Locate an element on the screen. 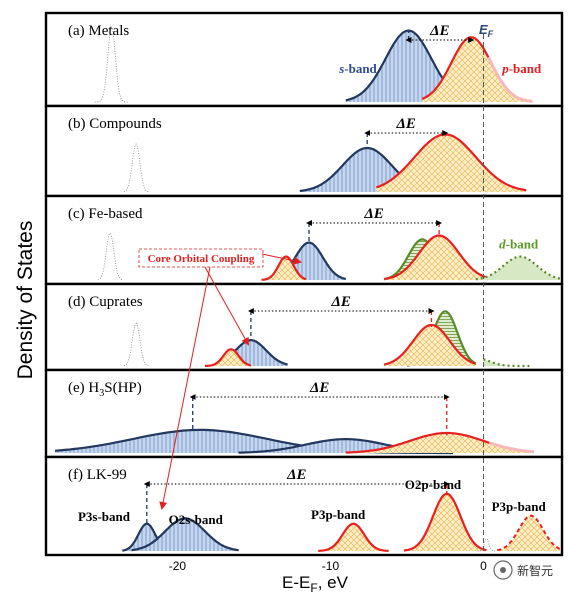 The height and width of the screenshot is (594, 576). panel-1: ΔE (b) Compounds is located at coordinates (304, 151).